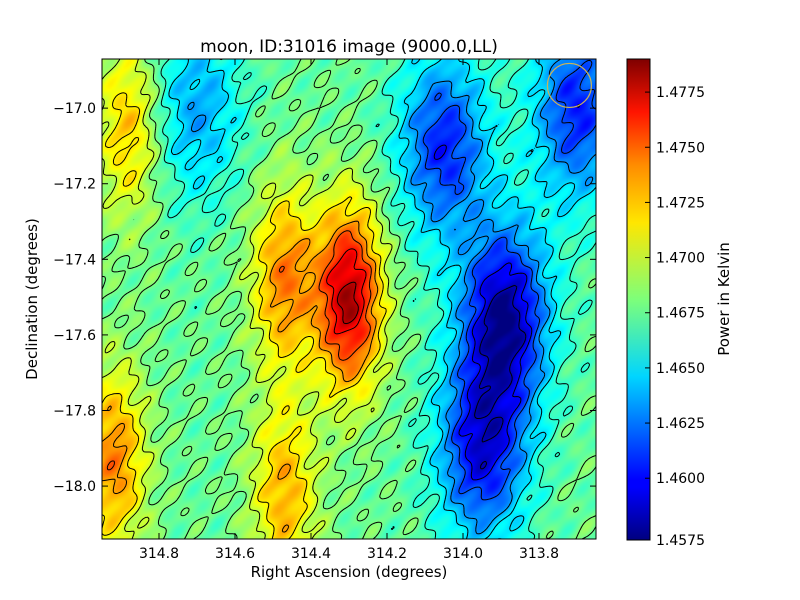  What do you see at coordinates (74, 336) in the screenshot?
I see `y-tick-label: −17.6` at bounding box center [74, 336].